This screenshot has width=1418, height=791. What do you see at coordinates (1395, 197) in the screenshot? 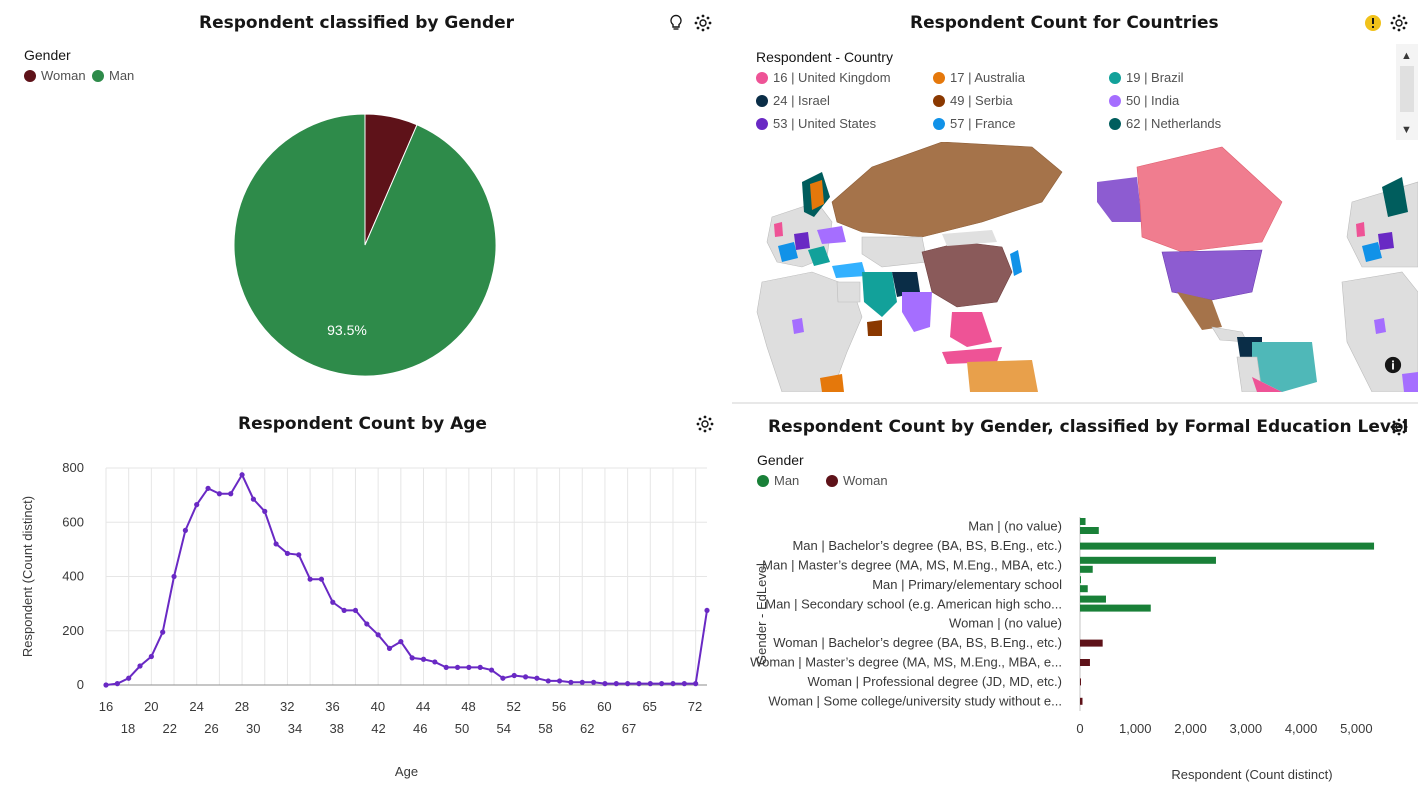
I see `map-country-nordic-wrap` at bounding box center [1395, 197].